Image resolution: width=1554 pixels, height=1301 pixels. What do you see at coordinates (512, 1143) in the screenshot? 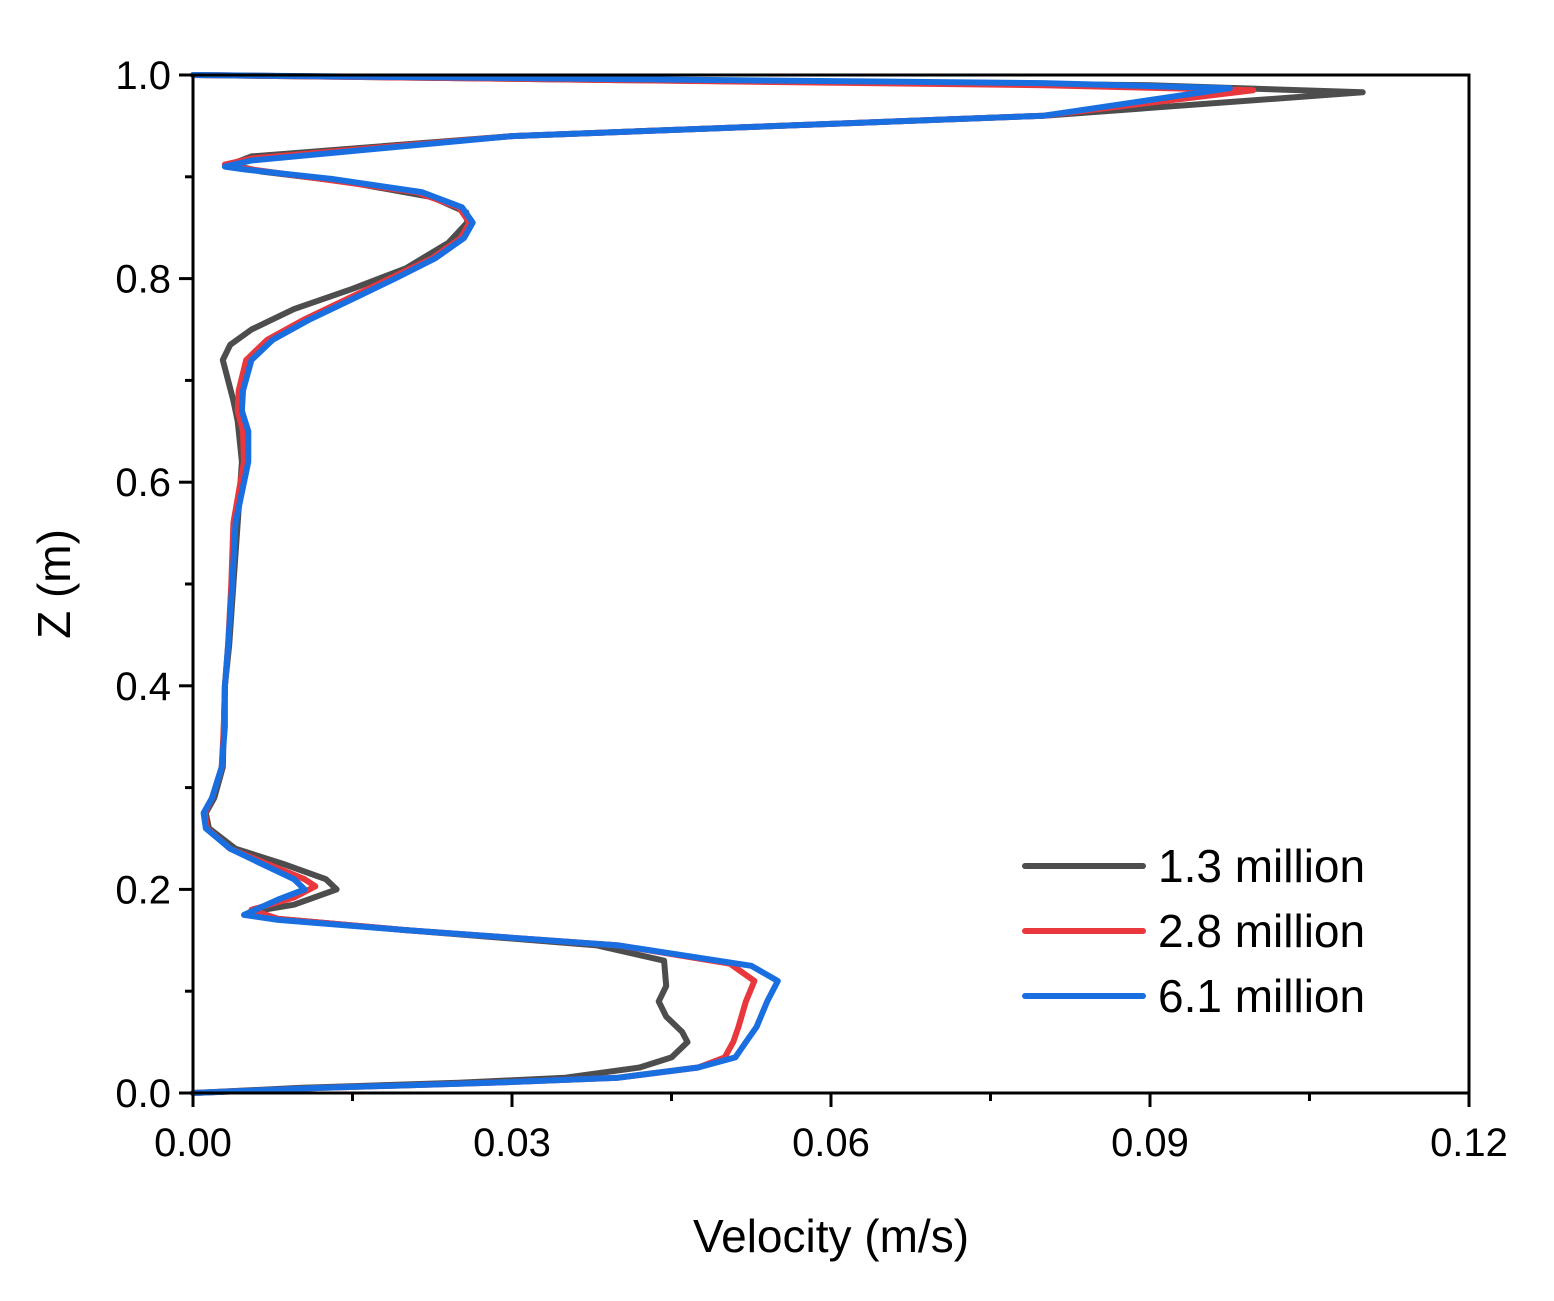
I see `x-tick-label: 0.03` at bounding box center [512, 1143].